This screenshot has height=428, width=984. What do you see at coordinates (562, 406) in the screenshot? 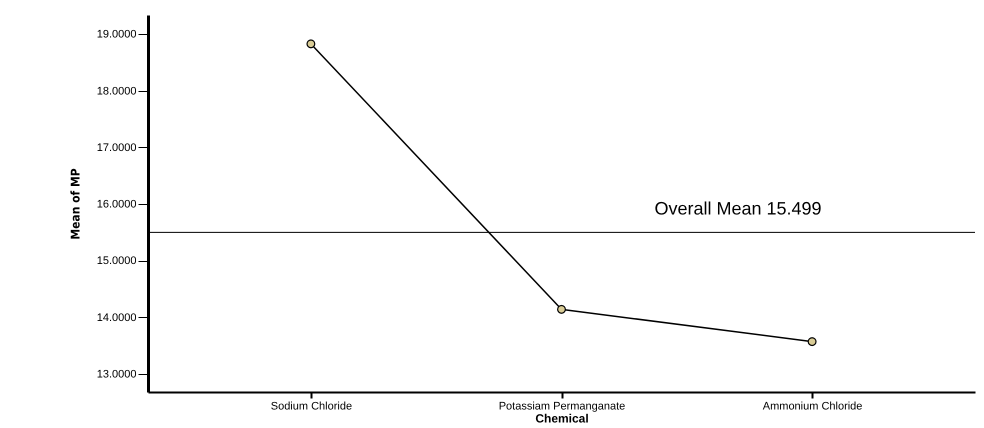
I see `x-tick-label: Potassiam Permanganate` at bounding box center [562, 406].